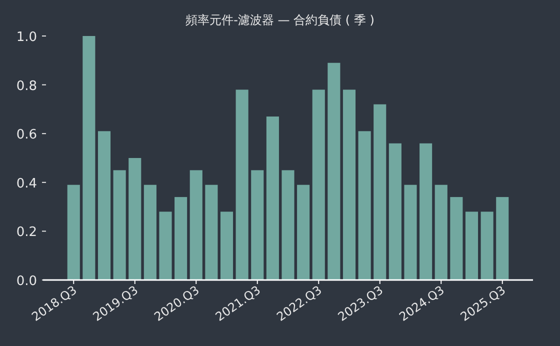  I want to click on y-tick-label: 0.6, so click(26, 135).